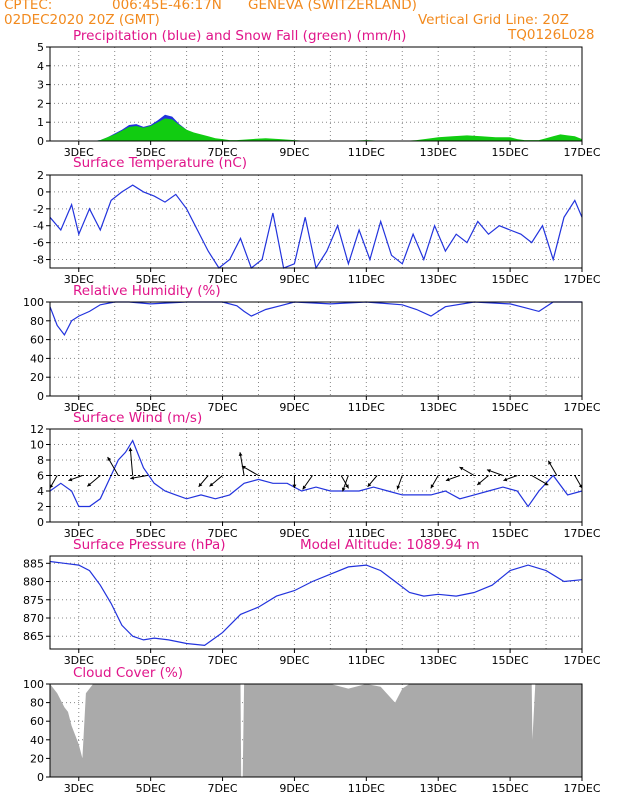 The width and height of the screenshot is (618, 800). I want to click on temp-xtick-label: 3DEC, so click(79, 279).